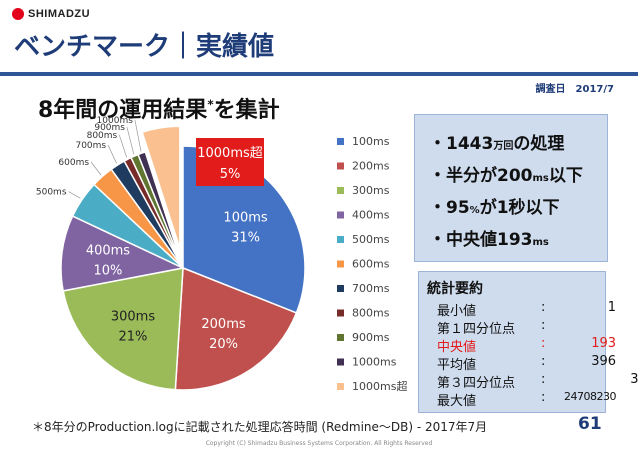  What do you see at coordinates (133, 337) in the screenshot?
I see `slice-percent: 21%` at bounding box center [133, 337].